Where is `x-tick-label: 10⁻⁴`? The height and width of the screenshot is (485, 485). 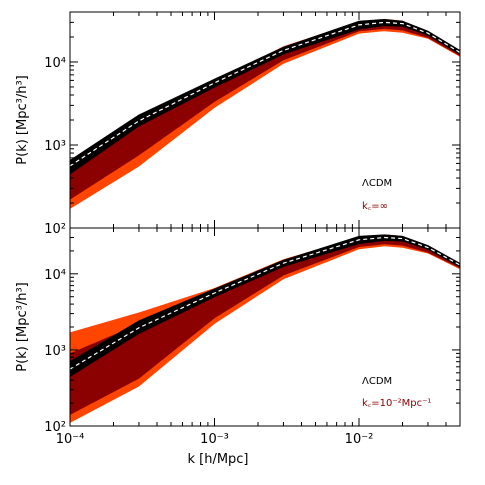 x-tick-label: 10⁻⁴ is located at coordinates (70, 439).